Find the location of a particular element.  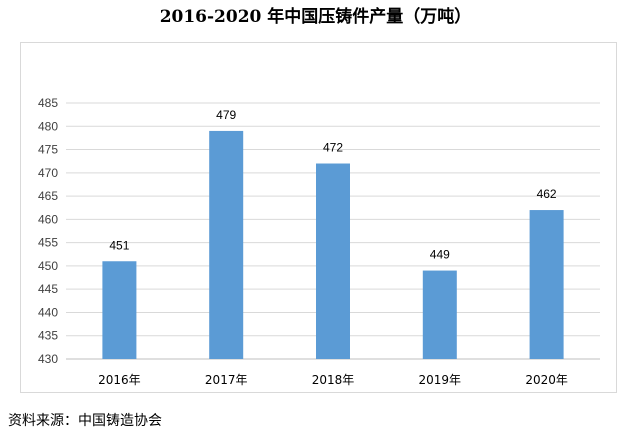

data-label: 462 is located at coordinates (547, 194).